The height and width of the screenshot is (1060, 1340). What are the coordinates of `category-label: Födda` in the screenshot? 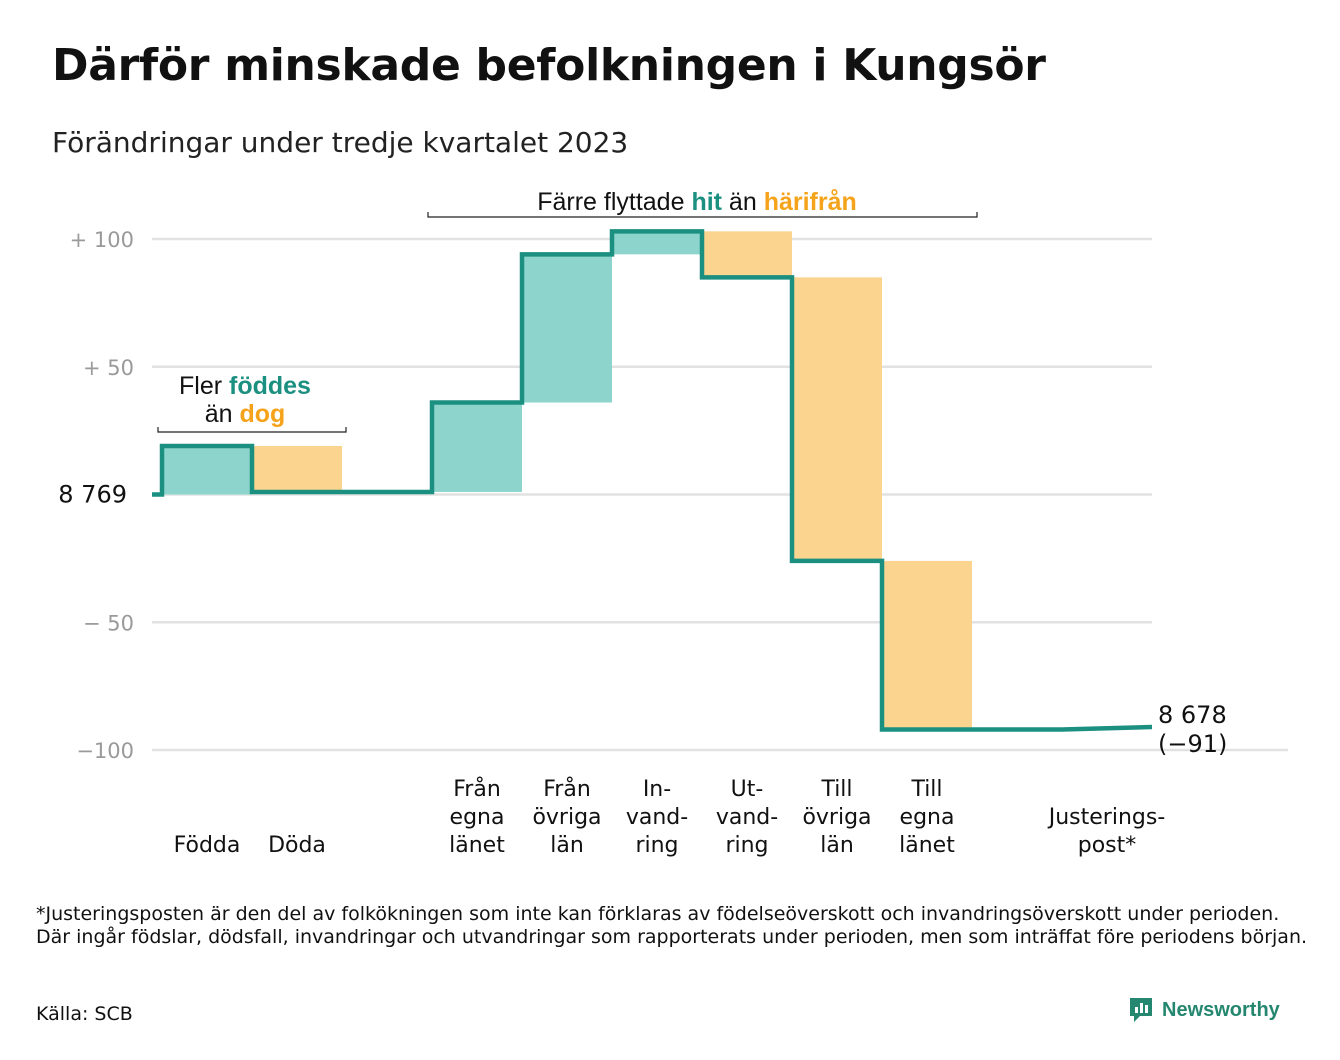 It's located at (207, 845).